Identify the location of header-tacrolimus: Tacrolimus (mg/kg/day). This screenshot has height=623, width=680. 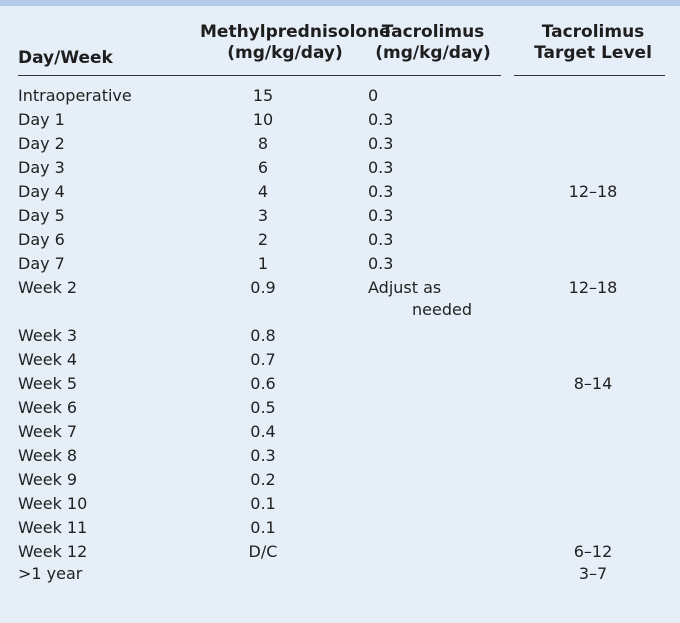
(433, 43).